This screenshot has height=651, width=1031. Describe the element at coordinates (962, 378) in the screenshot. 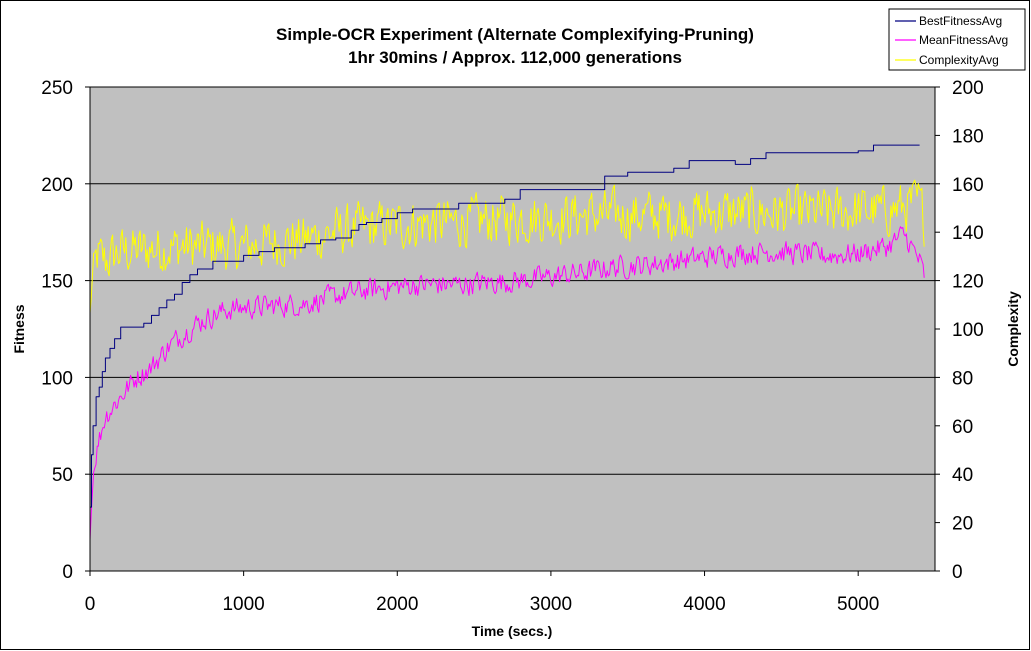

I see `y2-tick-label: 80` at that location.